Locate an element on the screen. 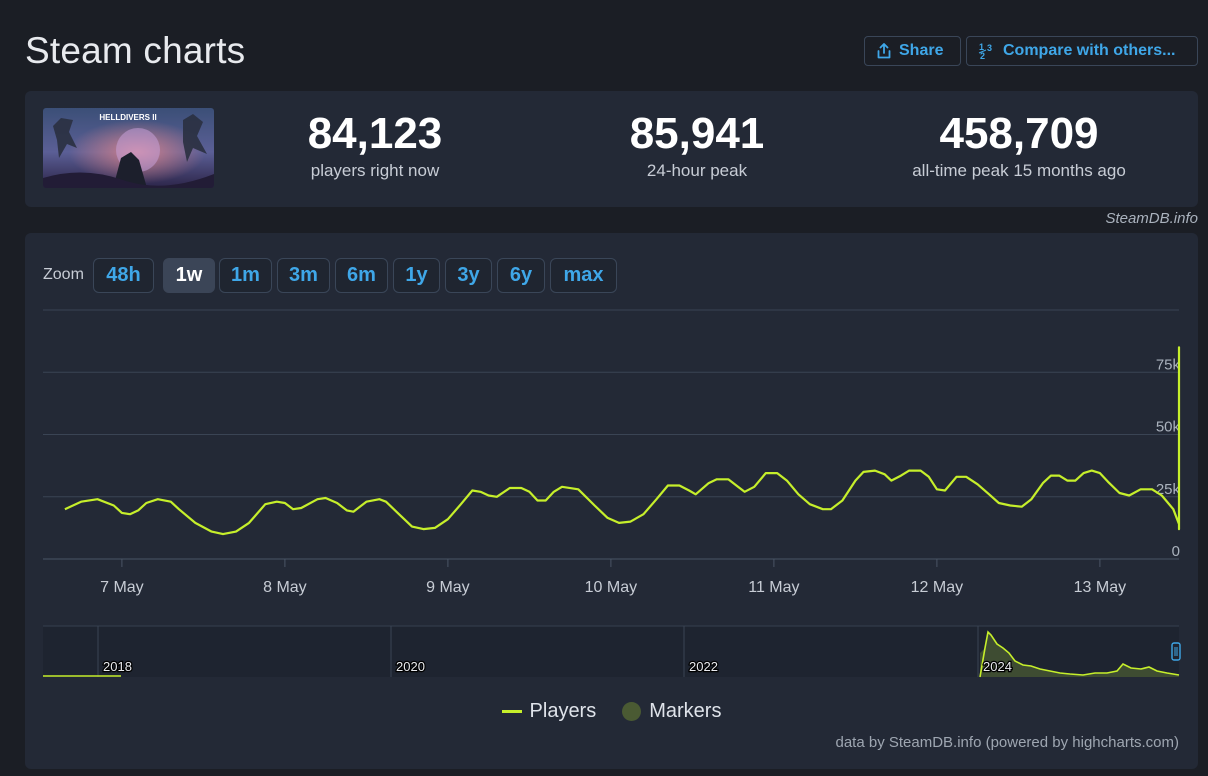 The width and height of the screenshot is (1208, 776). y-tick-label: 25k is located at coordinates (1168, 489).